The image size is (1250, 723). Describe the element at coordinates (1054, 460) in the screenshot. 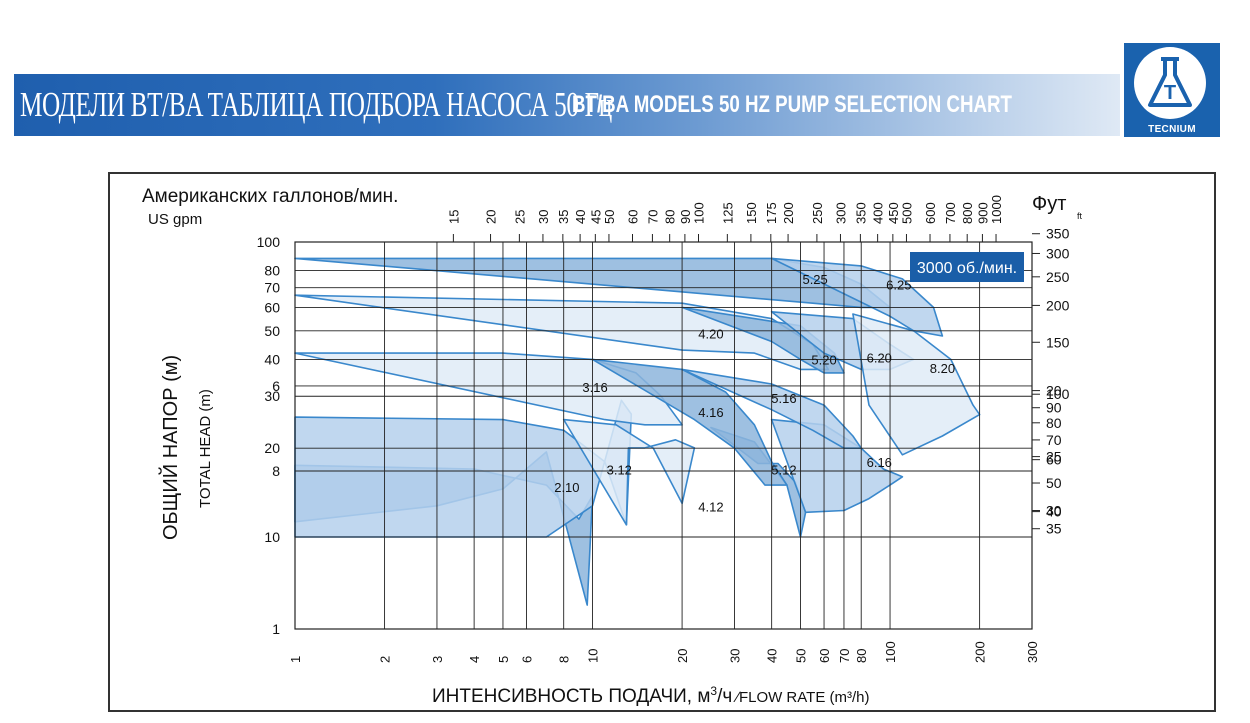

I see `ft-tick-label: 60` at that location.